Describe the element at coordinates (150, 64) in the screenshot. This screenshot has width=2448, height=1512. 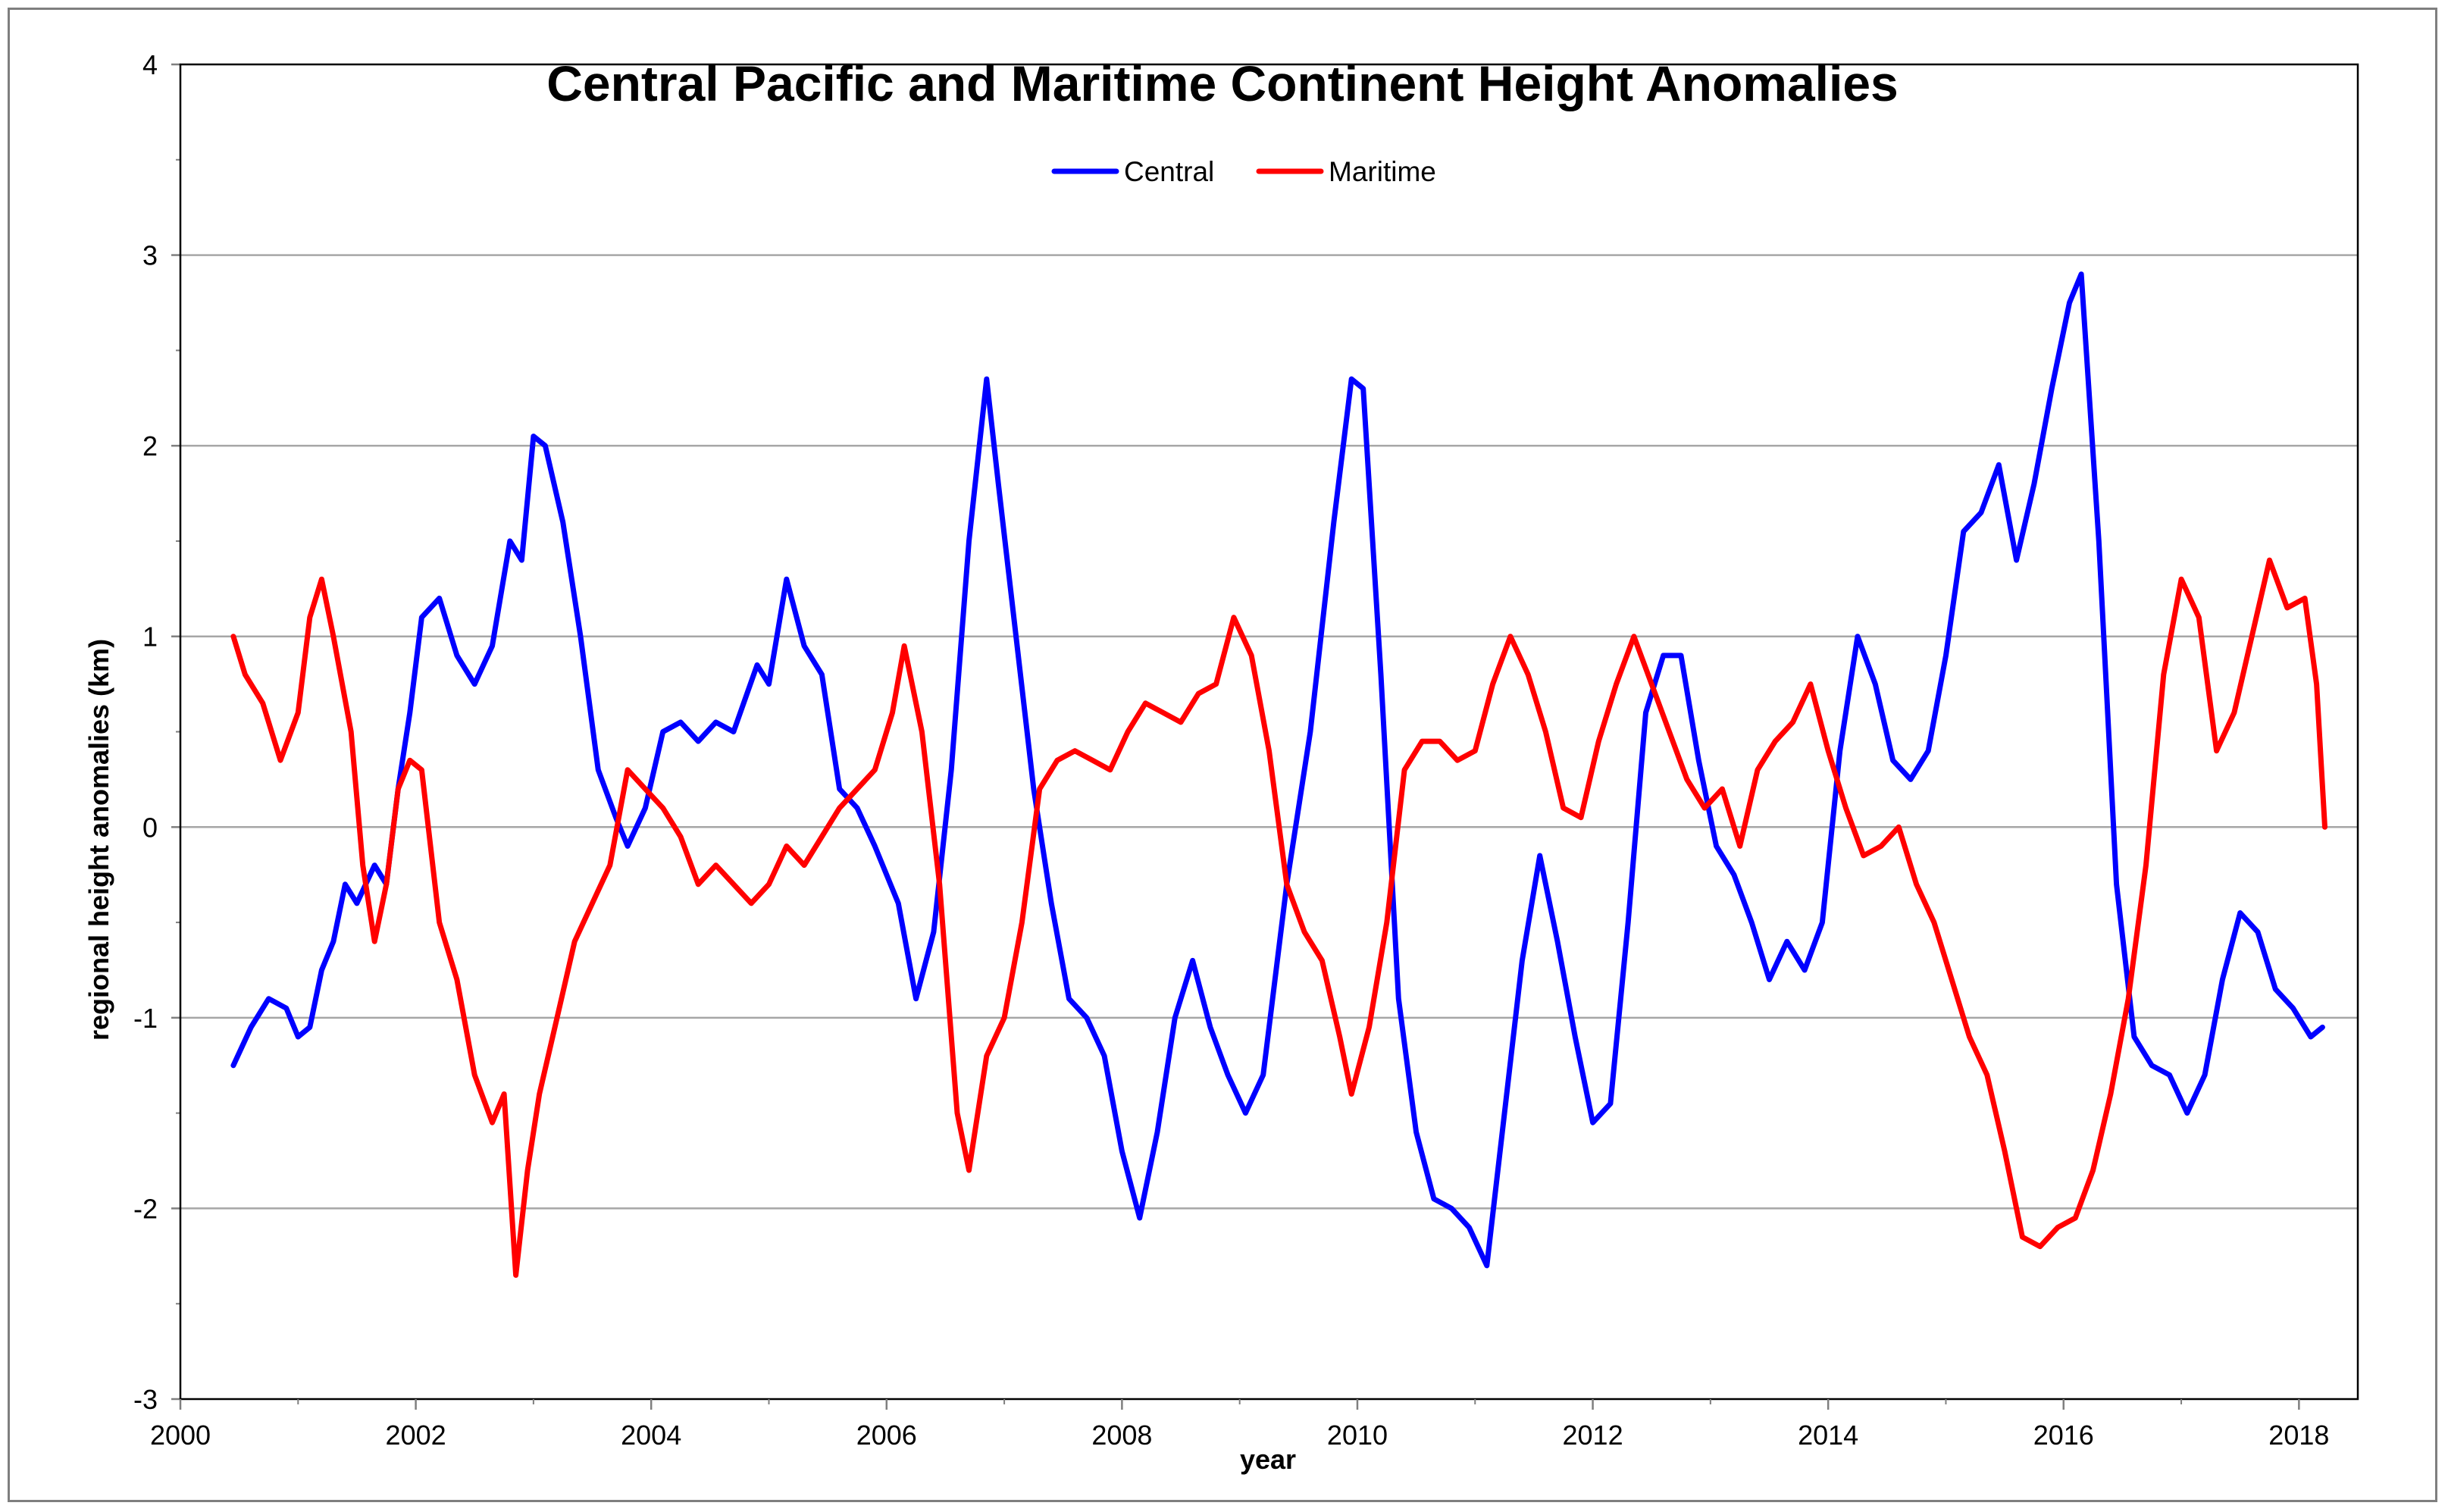
I see `y-tick-label: 4` at that location.